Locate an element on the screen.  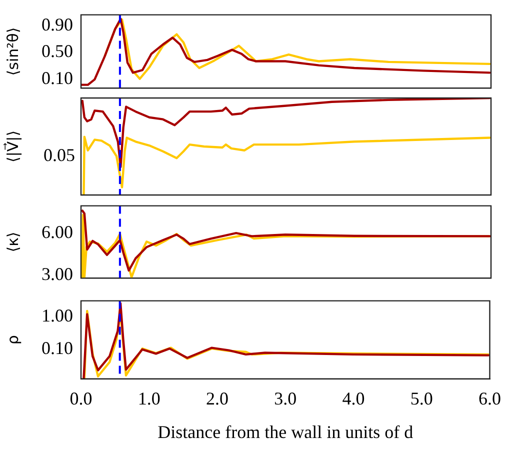
x-tick-label: 2.0 is located at coordinates (217, 398).